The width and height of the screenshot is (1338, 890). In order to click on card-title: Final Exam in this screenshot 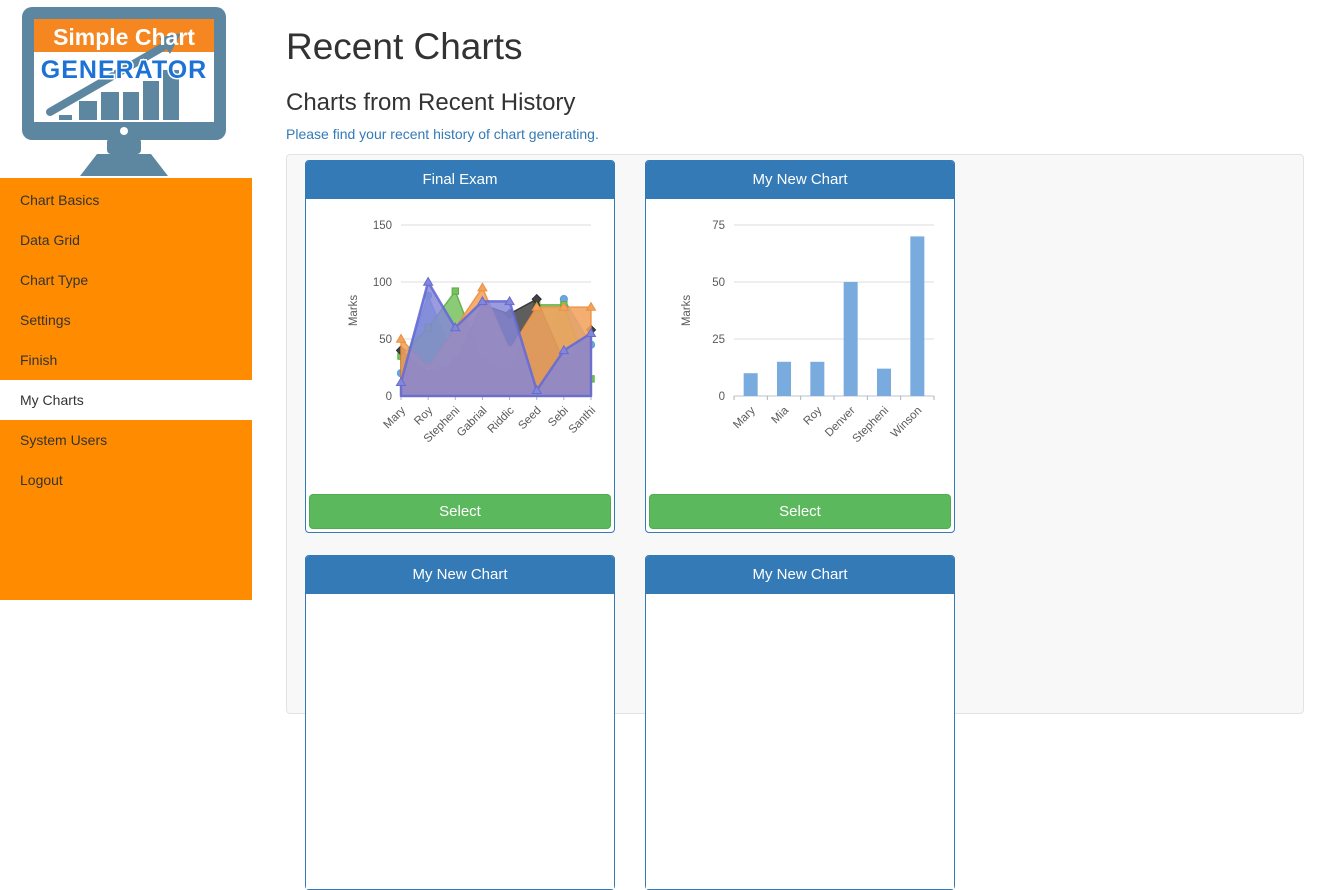, I will do `click(460, 180)`.